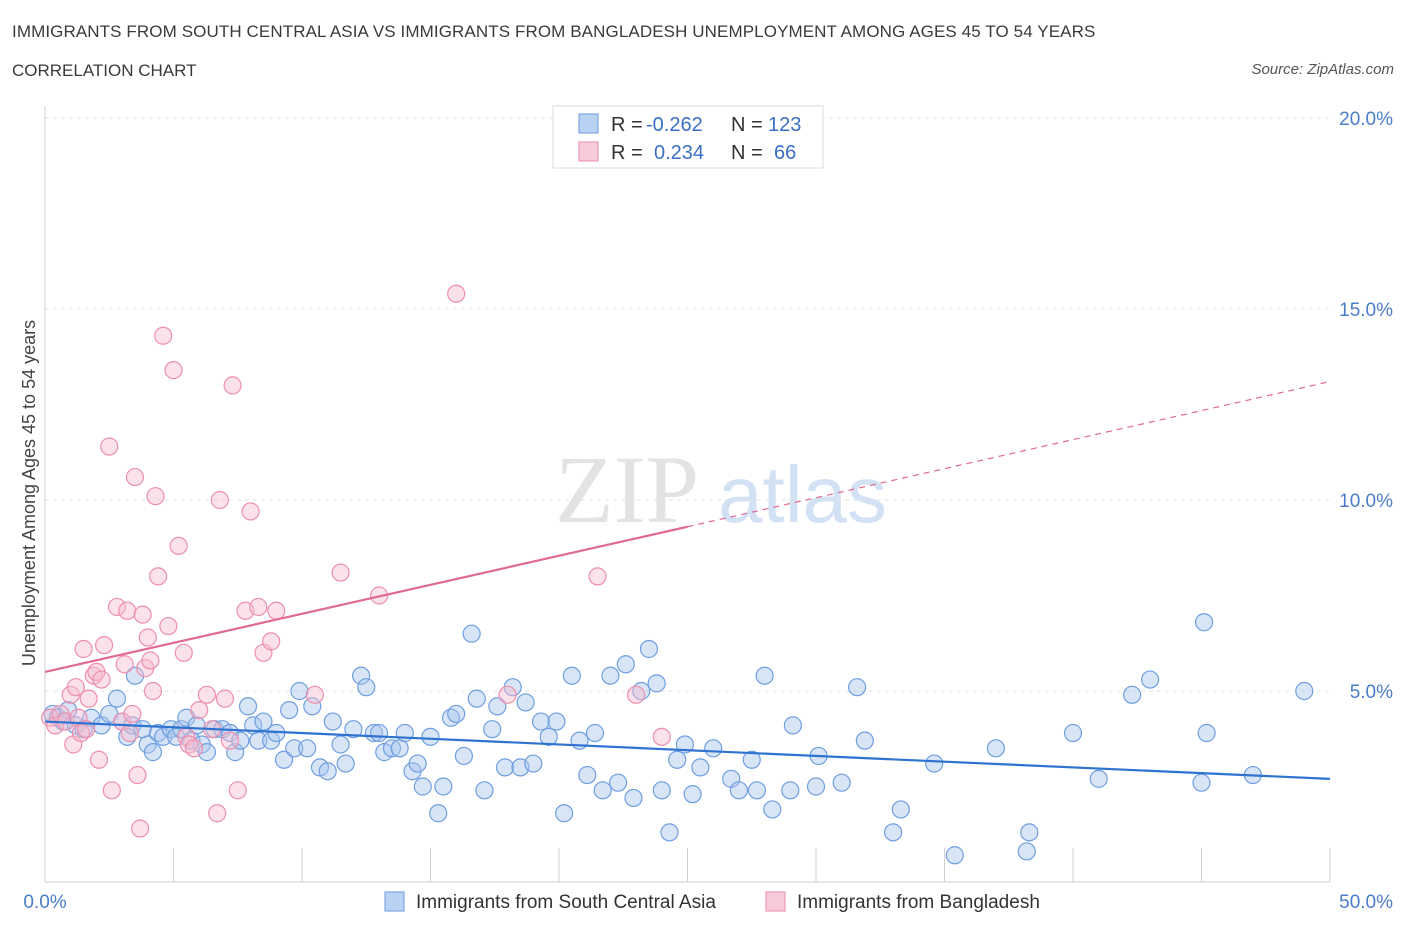  What do you see at coordinates (588, 123) in the screenshot?
I see `legend-swatch-blue` at bounding box center [588, 123].